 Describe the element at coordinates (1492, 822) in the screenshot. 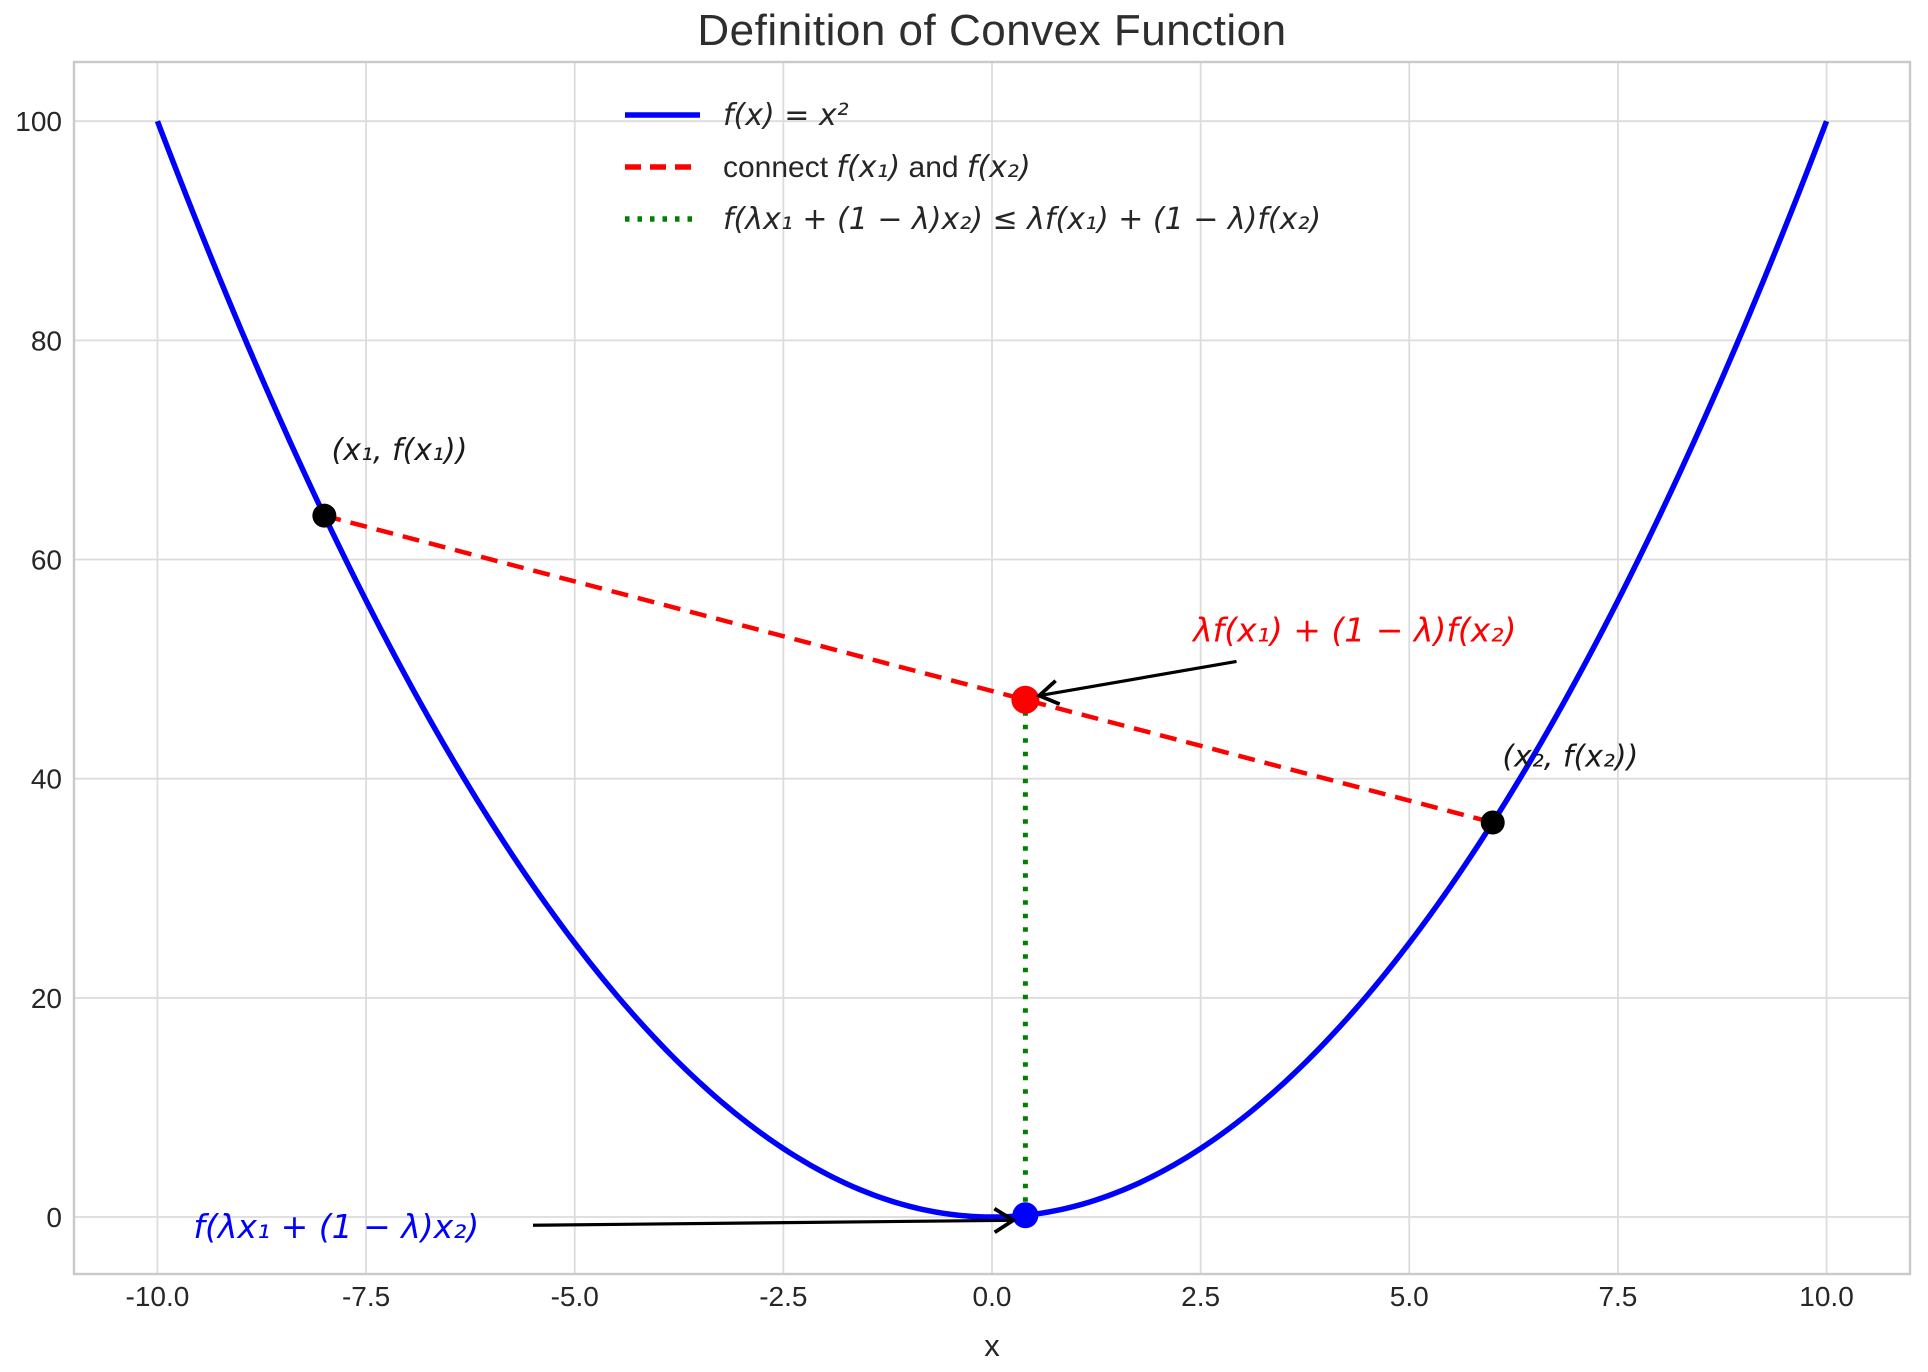

I see `point-x2` at that location.